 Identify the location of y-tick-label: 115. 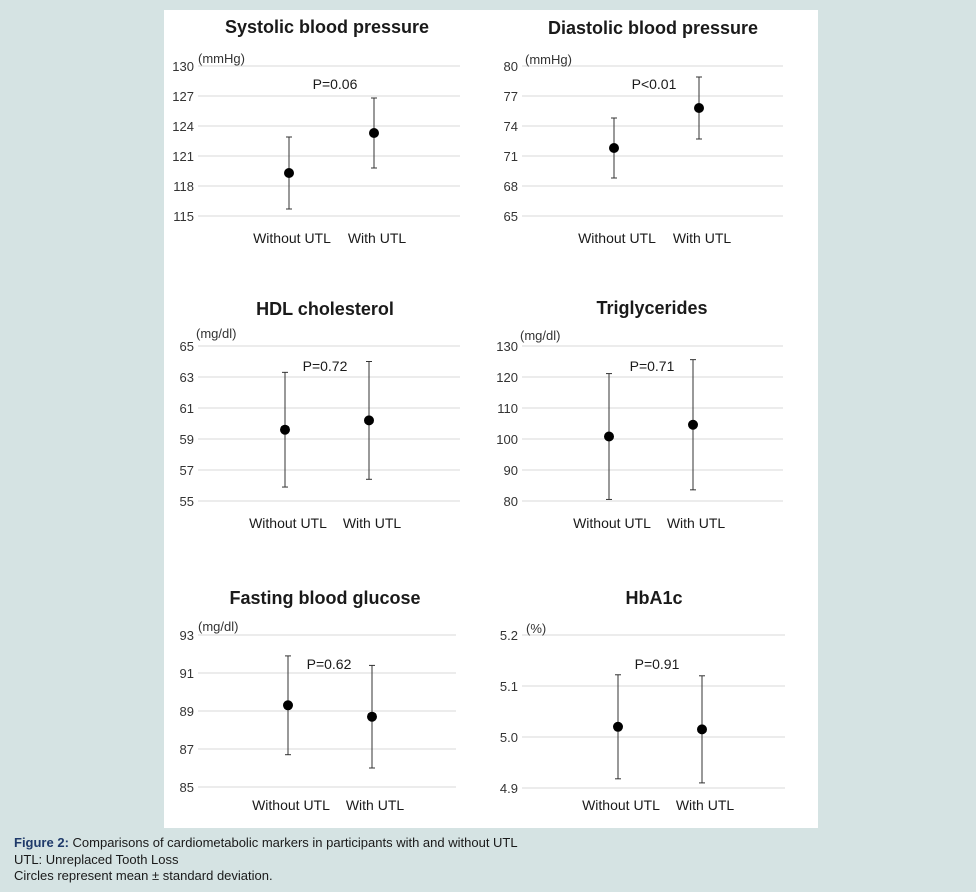
(183, 216).